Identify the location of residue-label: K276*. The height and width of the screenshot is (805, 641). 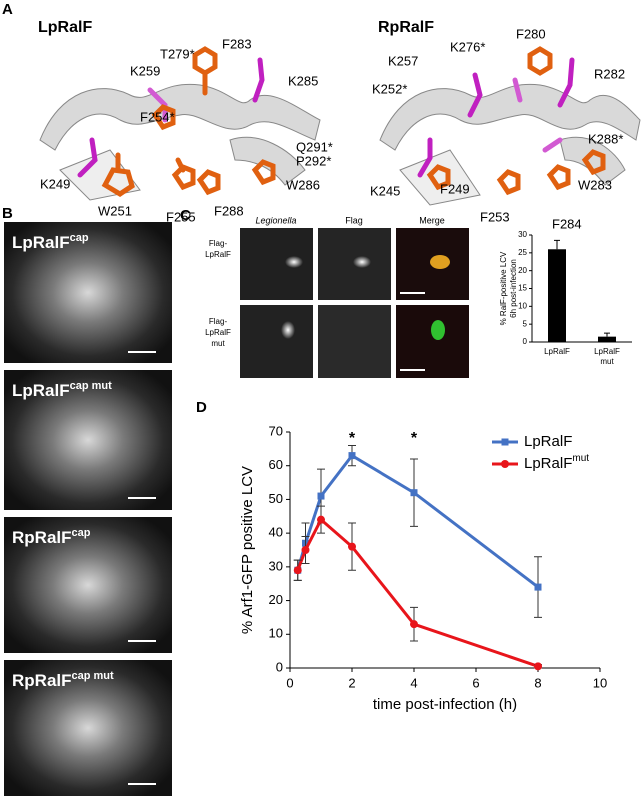
(467, 46).